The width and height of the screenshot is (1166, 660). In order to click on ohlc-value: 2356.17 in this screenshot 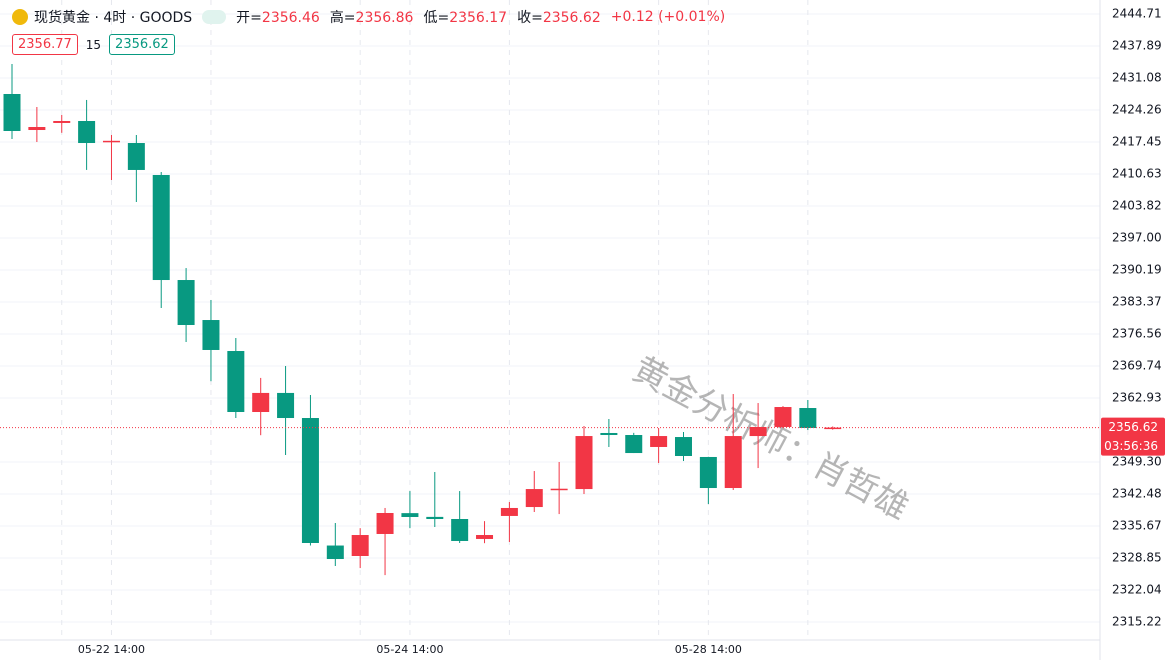, I will do `click(478, 18)`.